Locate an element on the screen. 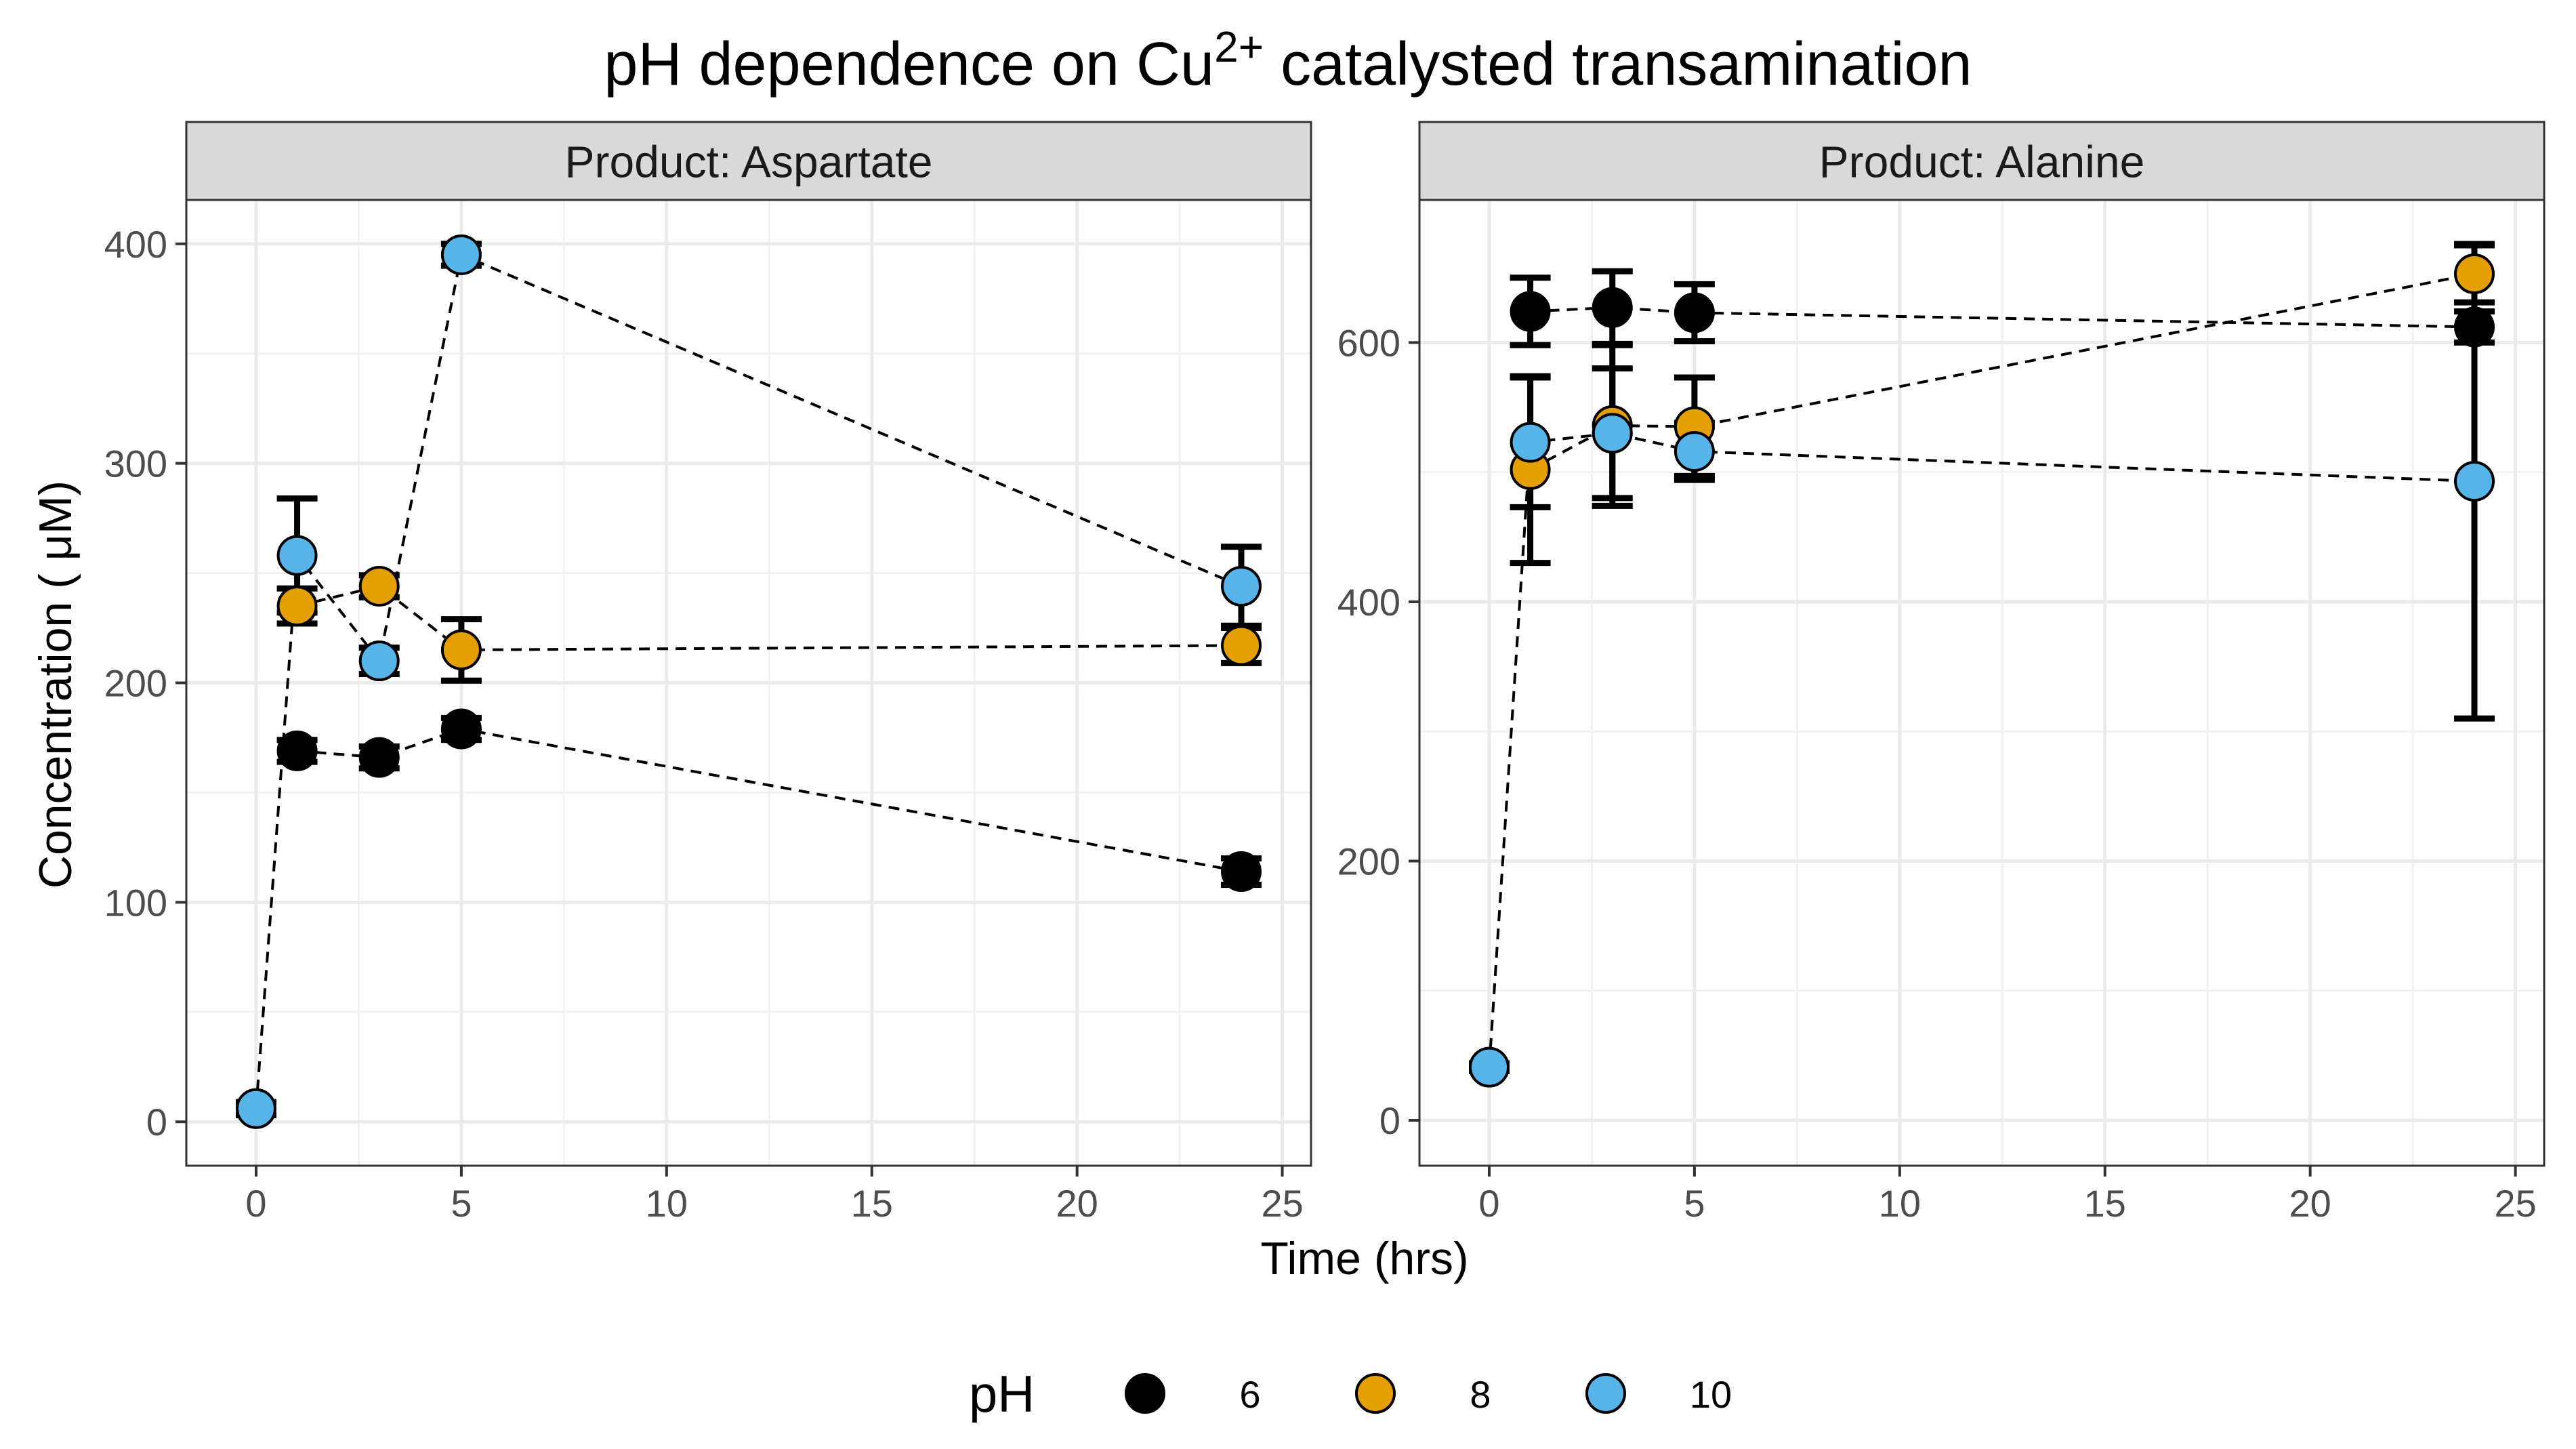 The image size is (2576, 1449). y-tick-label: 300 is located at coordinates (135, 464).